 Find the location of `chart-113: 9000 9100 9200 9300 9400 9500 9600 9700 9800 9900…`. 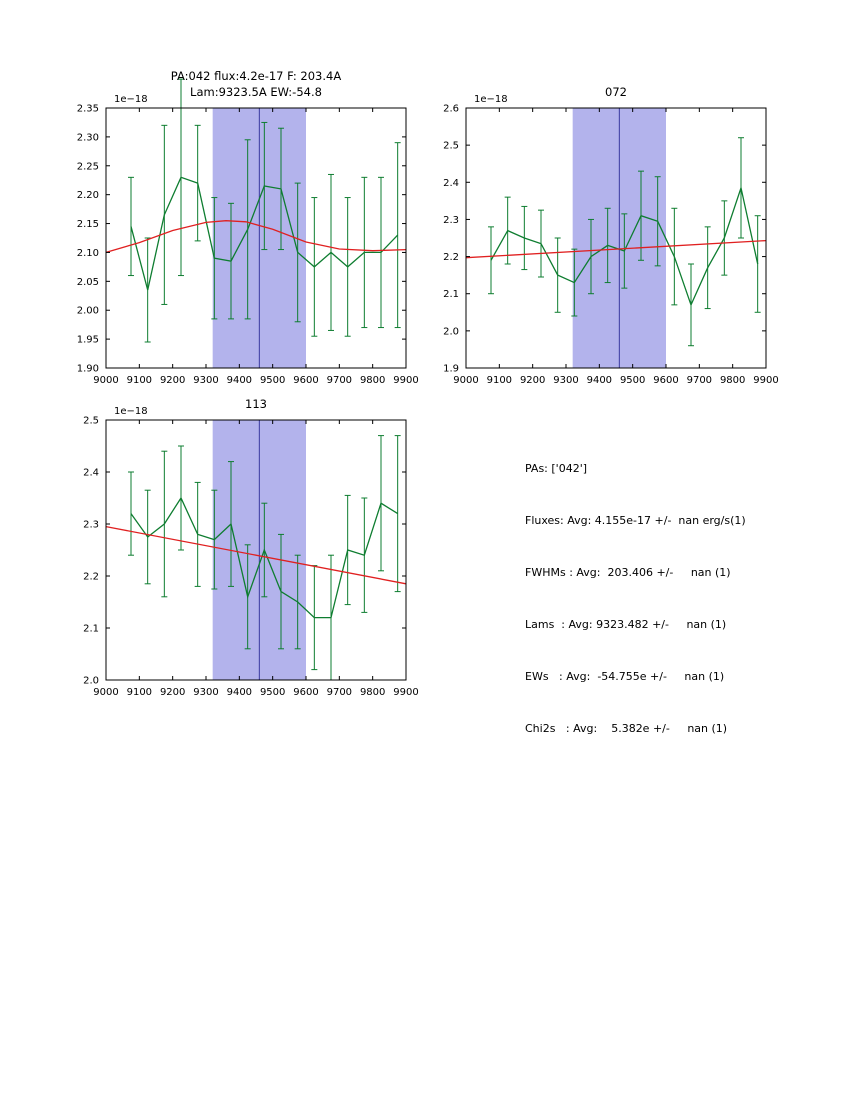

chart-113: 9000 9100 9200 9300 9400 9500 9600 9700 9800 9900… is located at coordinates (232, 545).